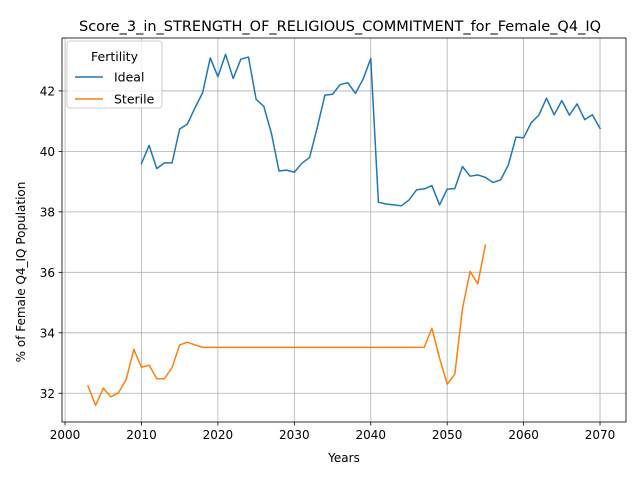 This screenshot has height=480, width=640. Describe the element at coordinates (134, 99) in the screenshot. I see `legend-label-sterile: Sterile` at that location.